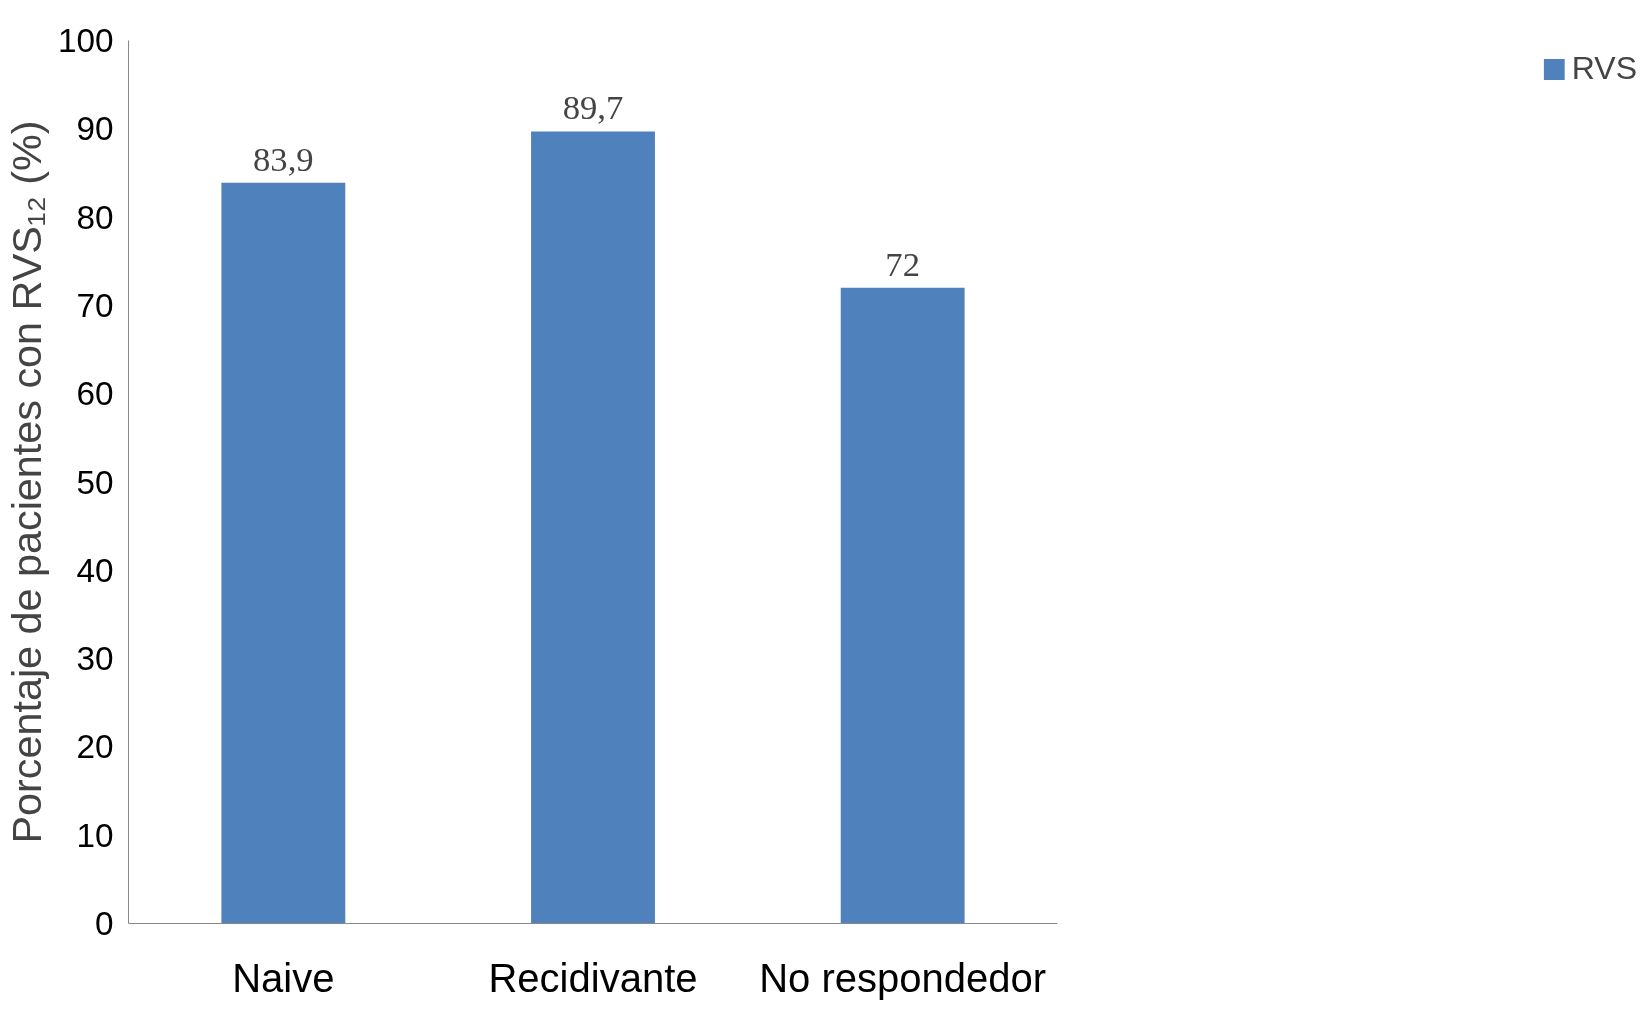 This screenshot has width=1647, height=1013. Describe the element at coordinates (593, 977) in the screenshot. I see `x-tick-label: Recidivante` at that location.